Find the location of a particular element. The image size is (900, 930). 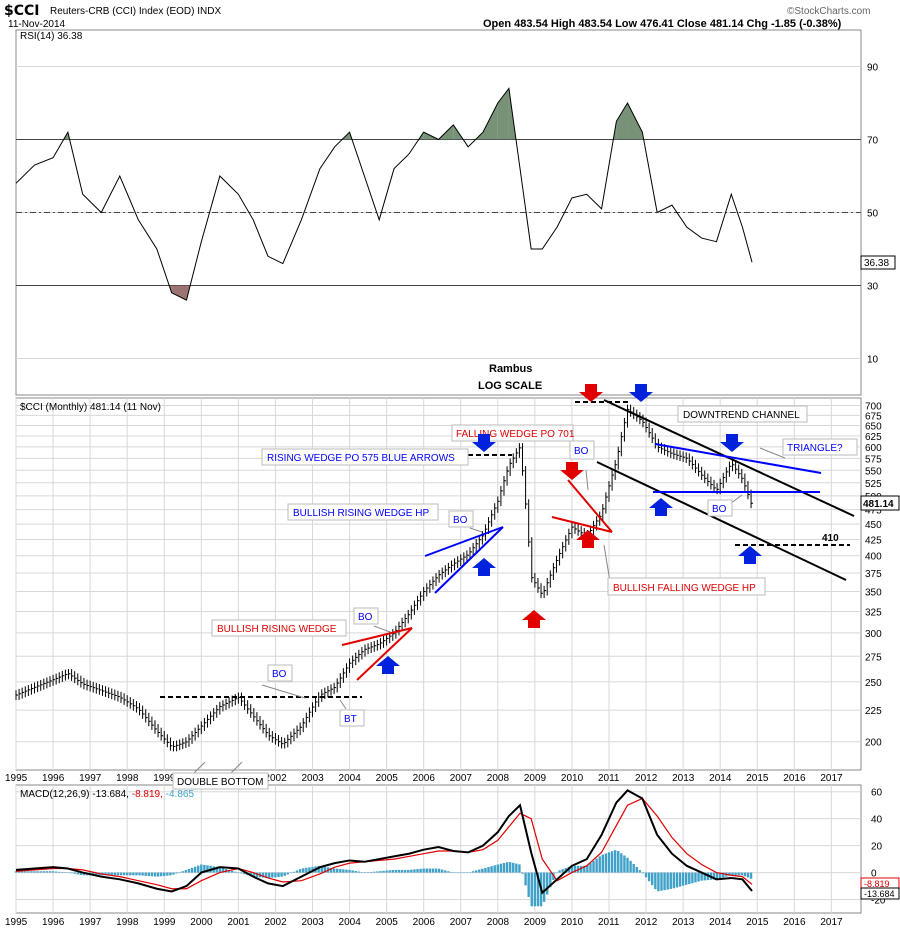

rising-wedge-bottom-line is located at coordinates (384, 654).